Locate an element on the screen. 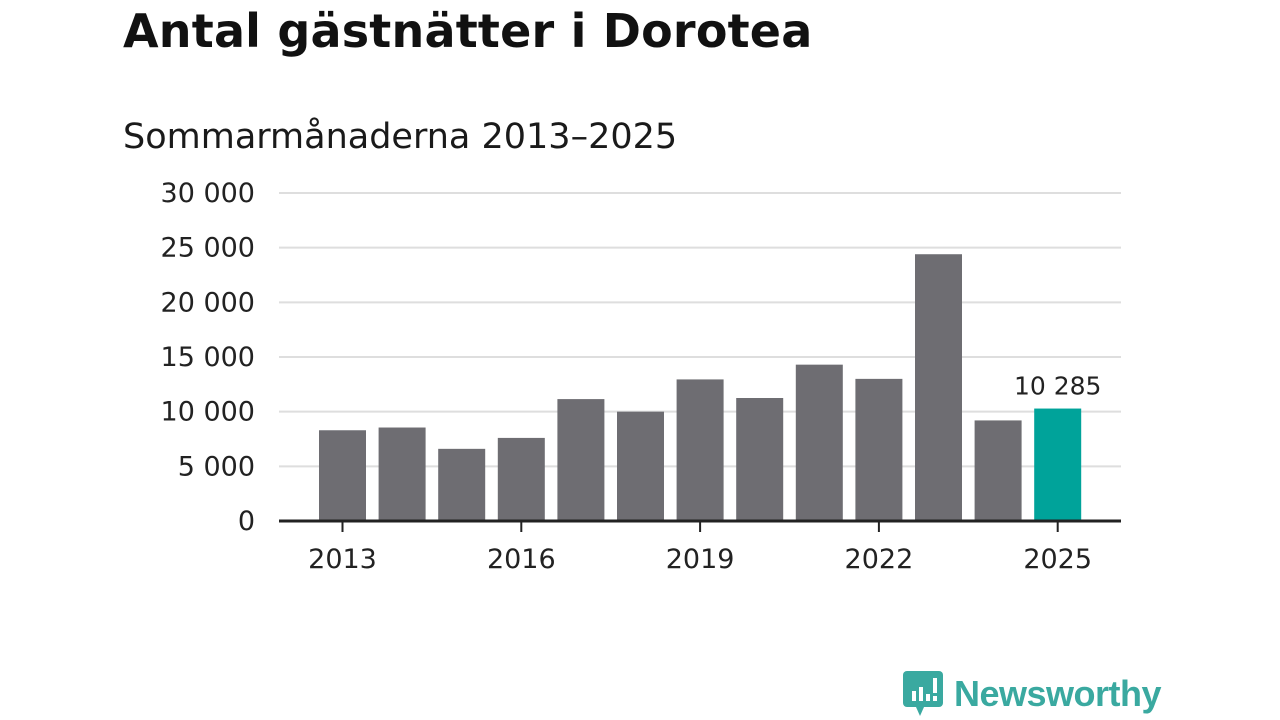 Image resolution: width=1280 pixels, height=720 pixels. x-tick-label: 2022 is located at coordinates (879, 559).